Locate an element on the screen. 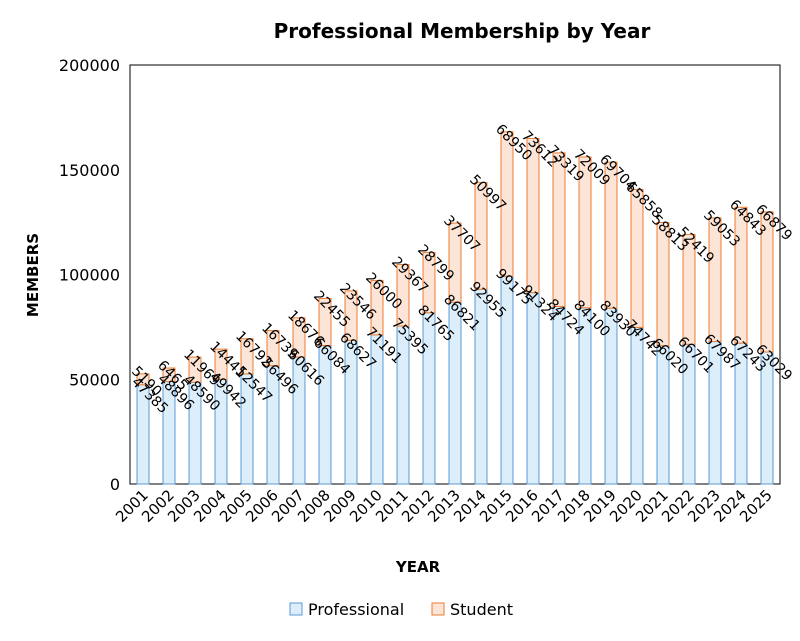 The image size is (800, 641). x-axis-title: YEAR is located at coordinates (418, 567).